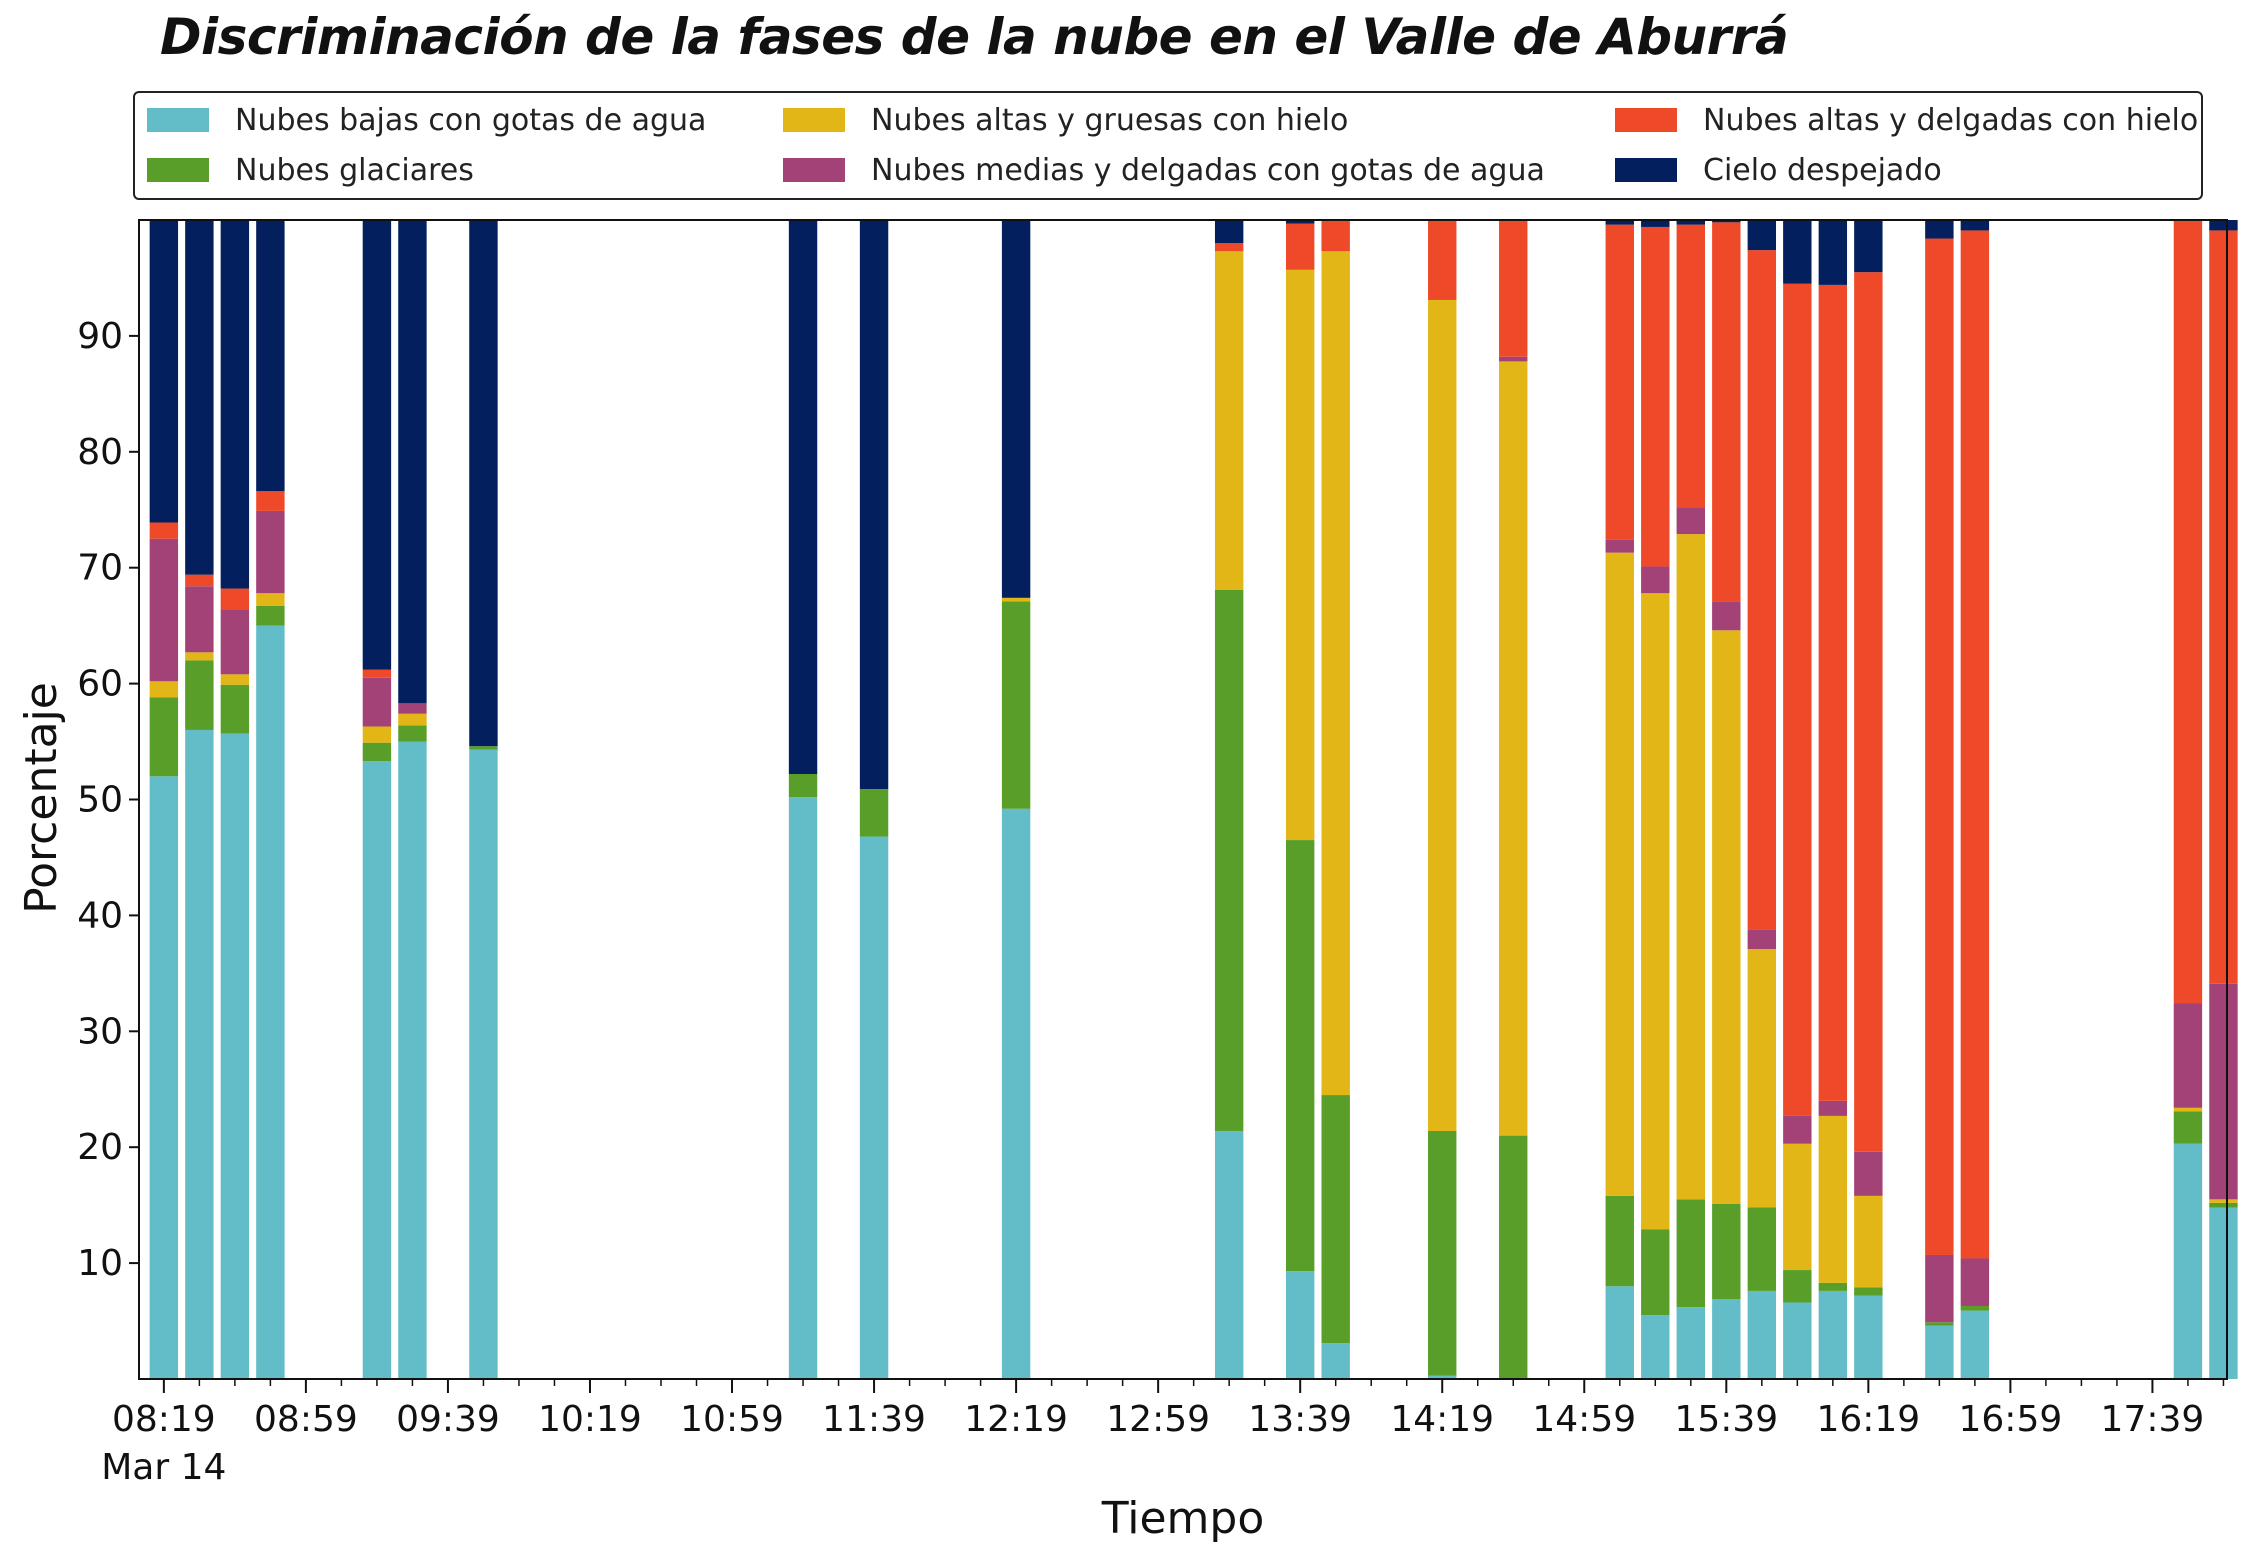 The image size is (2244, 1559). I want to click on x-tick-label: 14:19, so click(1442, 1419).